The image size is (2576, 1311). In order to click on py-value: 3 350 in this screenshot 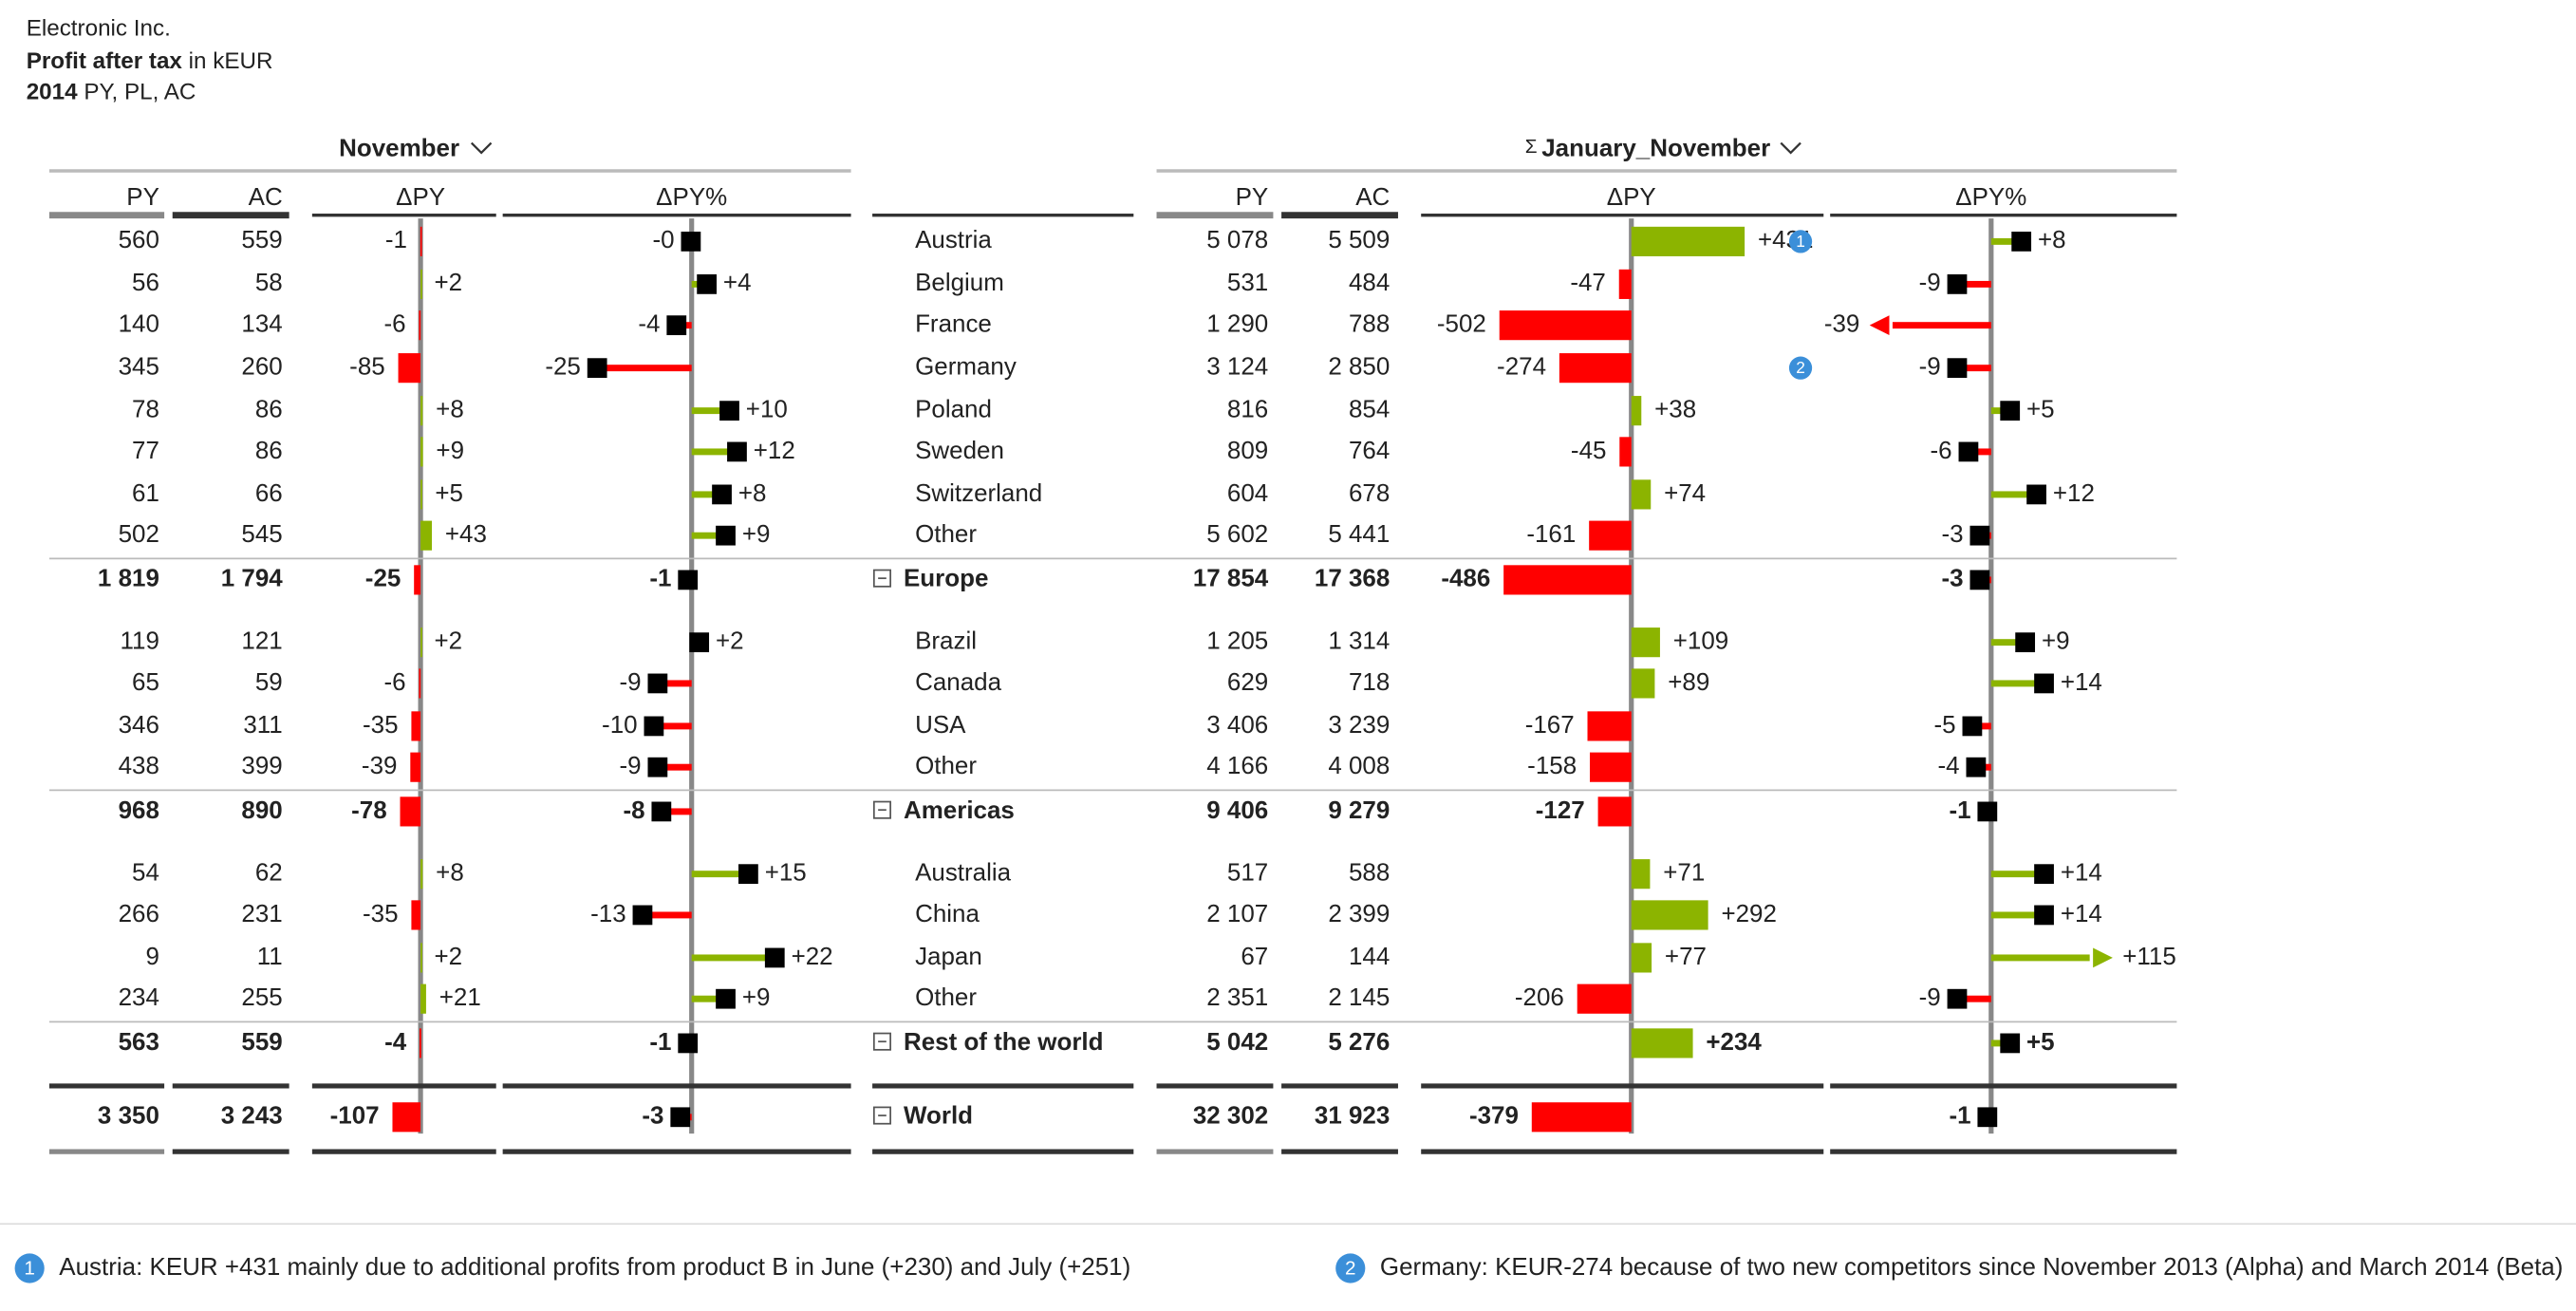, I will do `click(129, 1115)`.